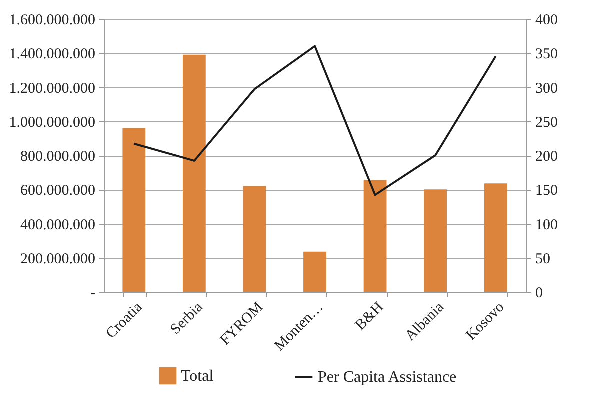 Image resolution: width=612 pixels, height=406 pixels. What do you see at coordinates (58, 191) in the screenshot?
I see `y-tick-label: 600.000.000` at bounding box center [58, 191].